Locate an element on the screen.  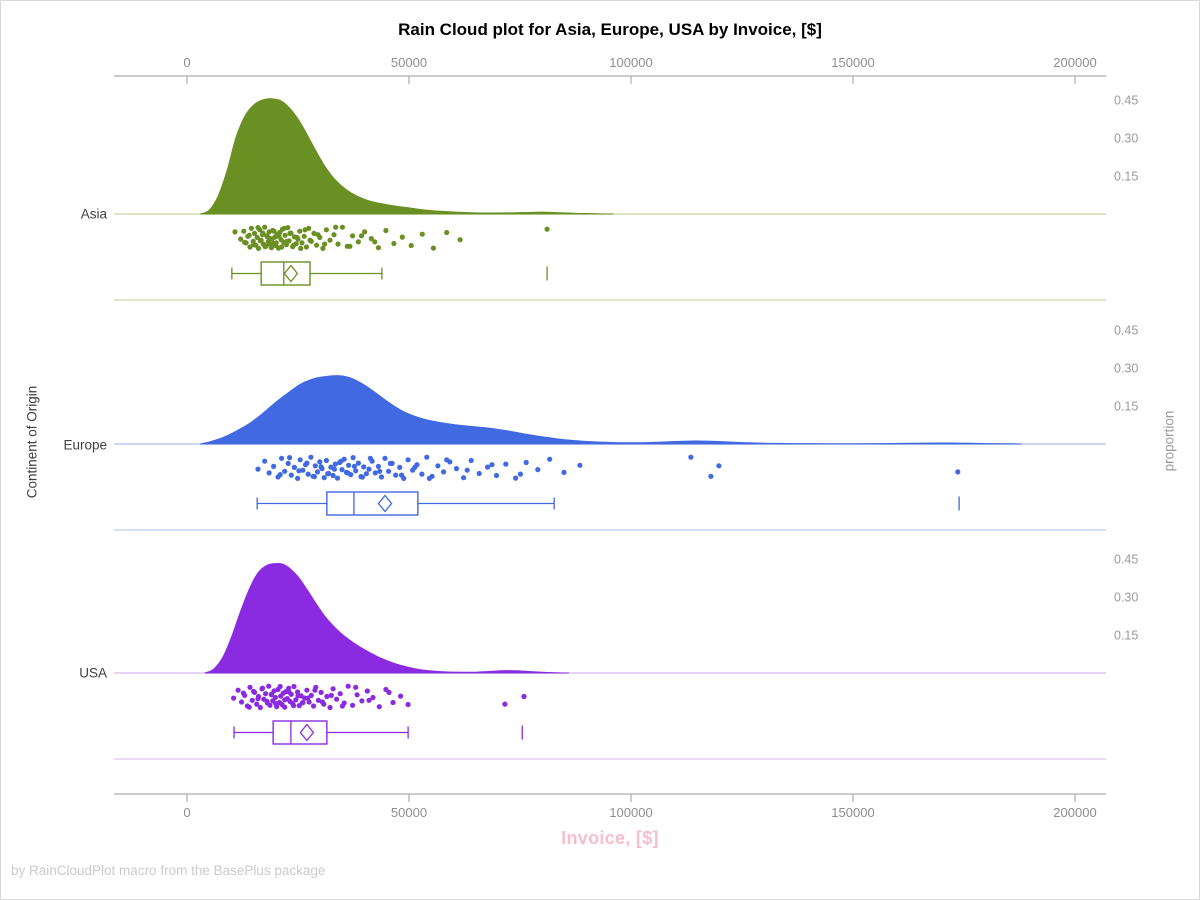
proportion-tick-label: 0.45 is located at coordinates (1126, 331).